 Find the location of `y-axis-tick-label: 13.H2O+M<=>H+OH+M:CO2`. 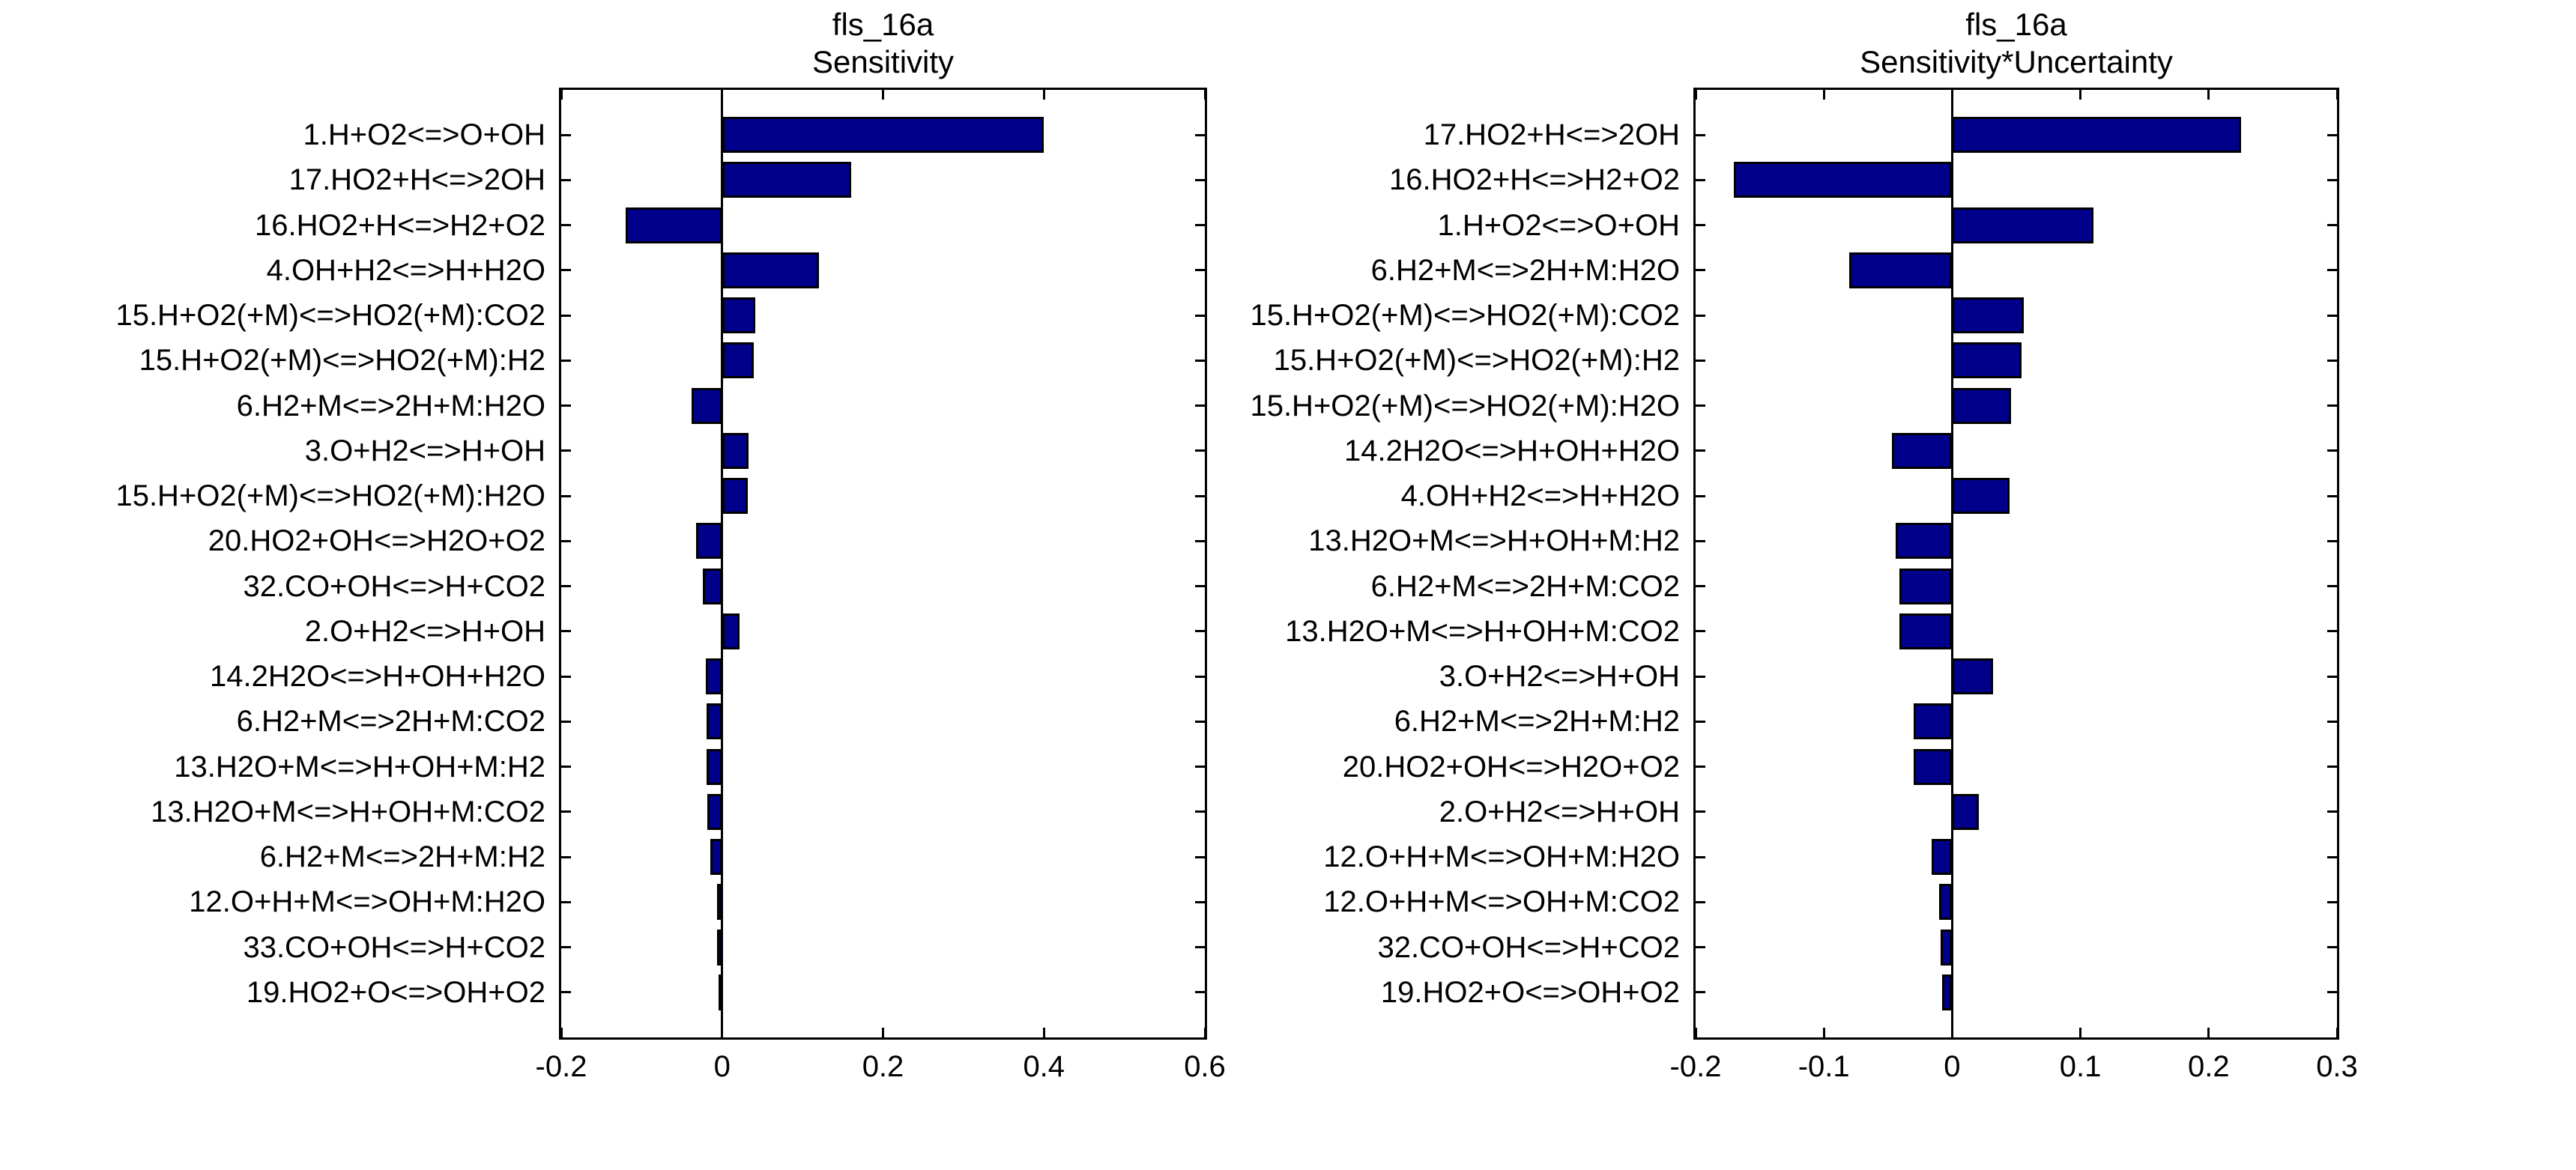

y-axis-tick-label: 13.H2O+M<=>H+OH+M:CO2 is located at coordinates (348, 811).